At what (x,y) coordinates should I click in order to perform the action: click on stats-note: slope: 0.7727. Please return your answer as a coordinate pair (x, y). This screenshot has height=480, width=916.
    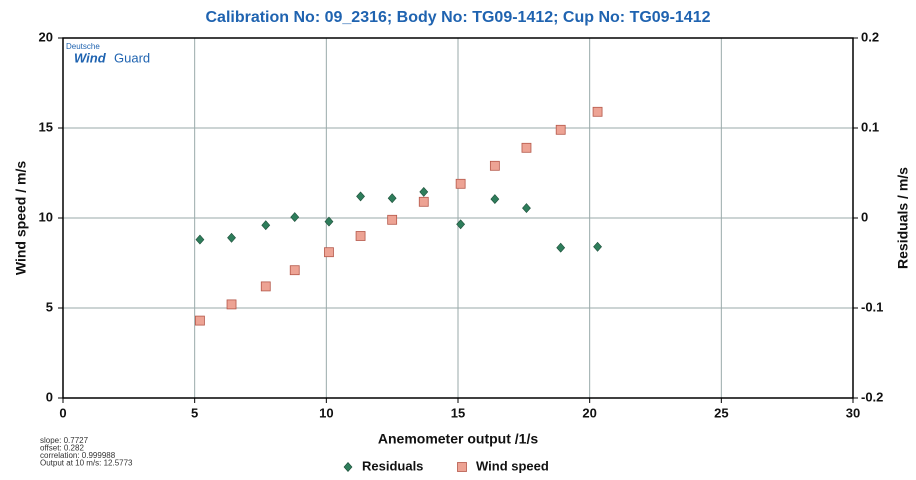
    Looking at the image, I should click on (64, 440).